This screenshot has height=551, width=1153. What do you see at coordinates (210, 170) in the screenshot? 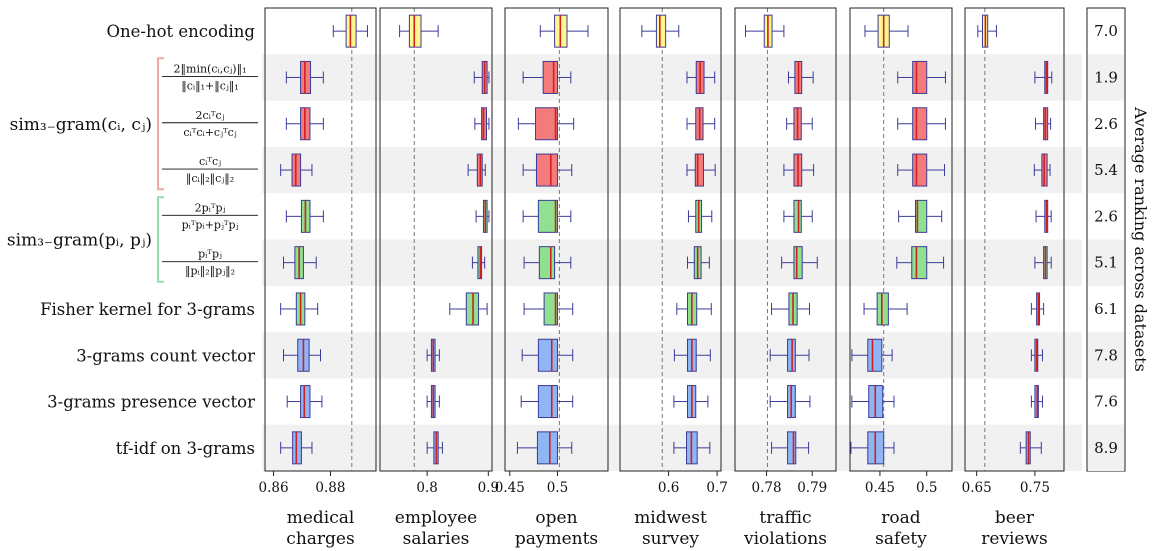
I see `row-label-fraction: cᵢᵀcⱼ ‖cᵢ‖₂‖cⱼ‖₂` at bounding box center [210, 170].